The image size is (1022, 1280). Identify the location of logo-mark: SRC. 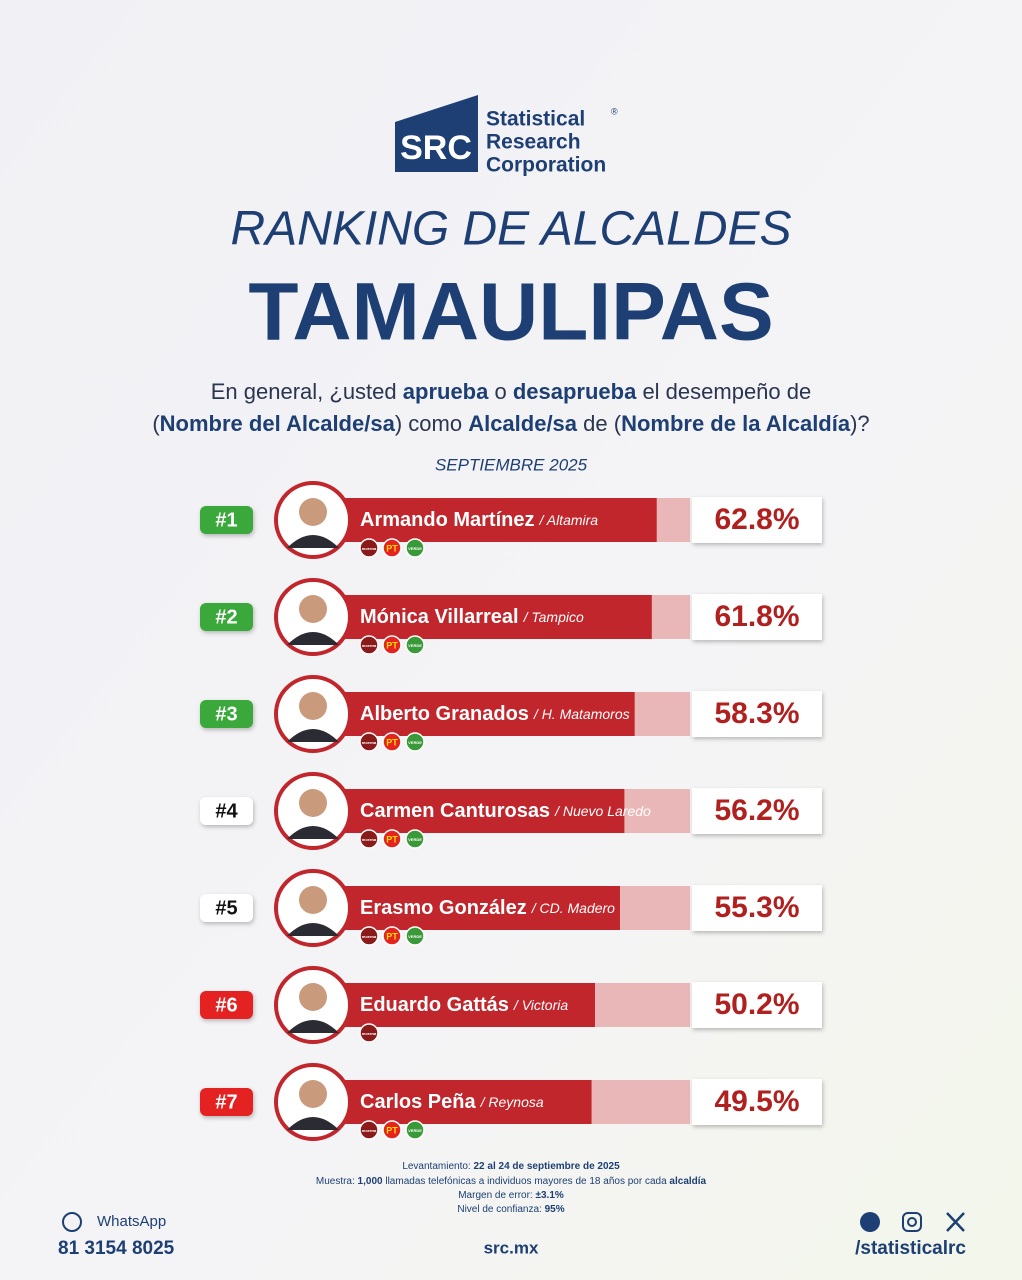
(436, 148).